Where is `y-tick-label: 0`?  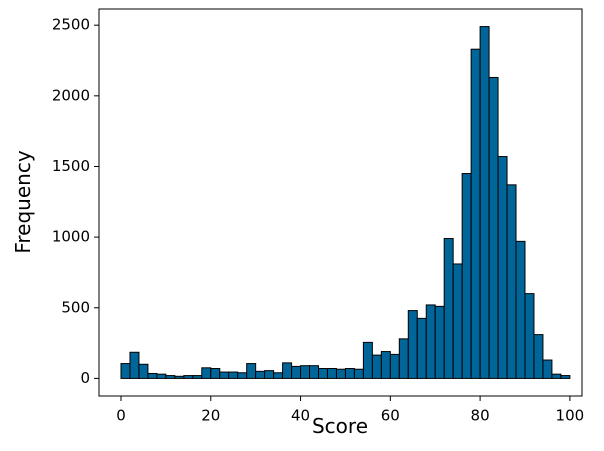 y-tick-label: 0 is located at coordinates (85, 378).